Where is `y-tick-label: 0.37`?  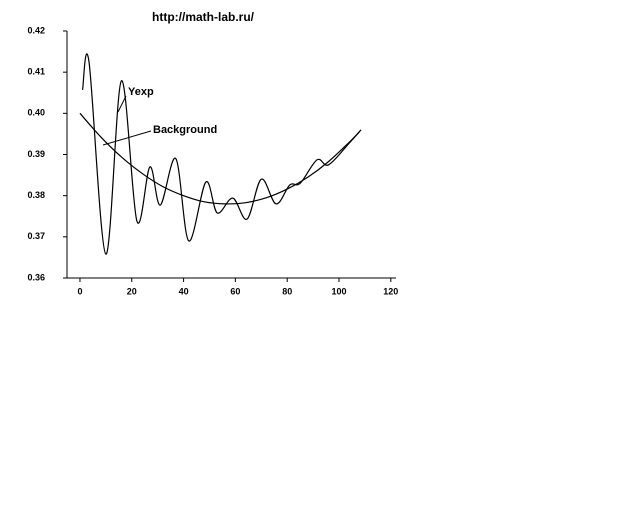
y-tick-label: 0.37 is located at coordinates (36, 236).